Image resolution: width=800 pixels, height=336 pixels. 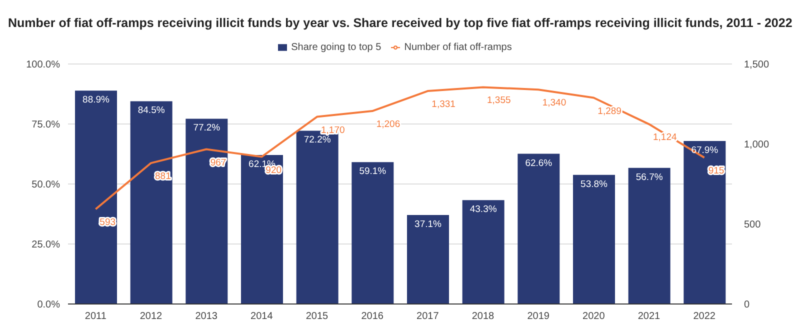 What do you see at coordinates (373, 172) in the screenshot?
I see `data-label: 59.1%` at bounding box center [373, 172].